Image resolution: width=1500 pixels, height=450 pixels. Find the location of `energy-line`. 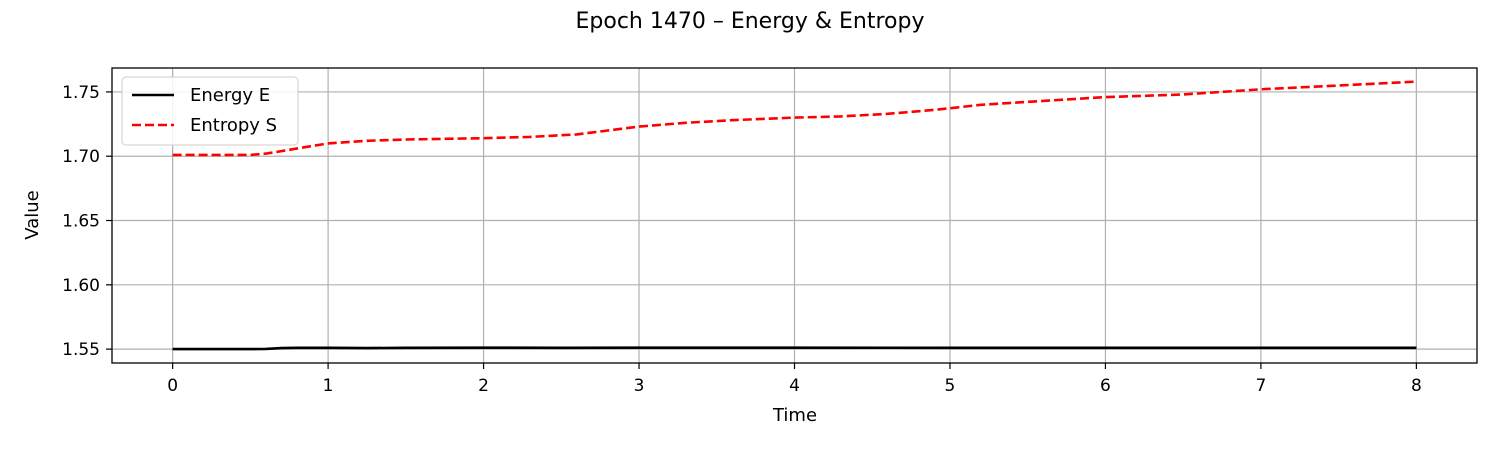

energy-line is located at coordinates (794, 348).